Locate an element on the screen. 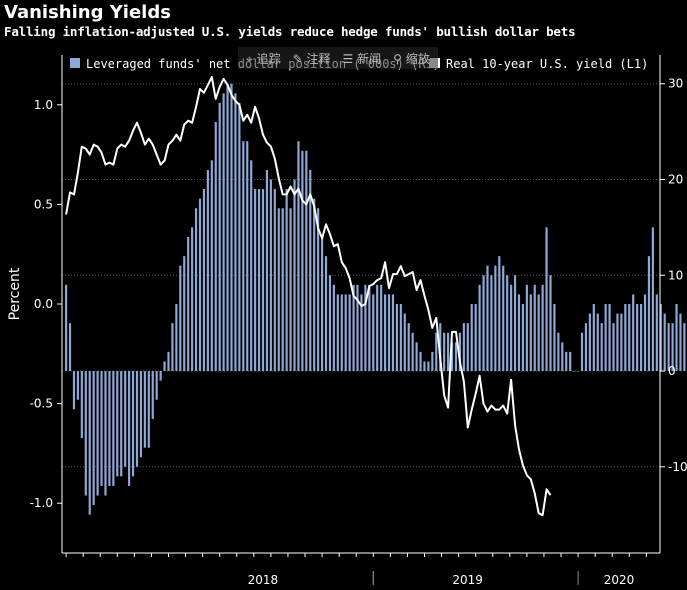  toolbar-item-2: ☰ 新闻 is located at coordinates (361, 58).